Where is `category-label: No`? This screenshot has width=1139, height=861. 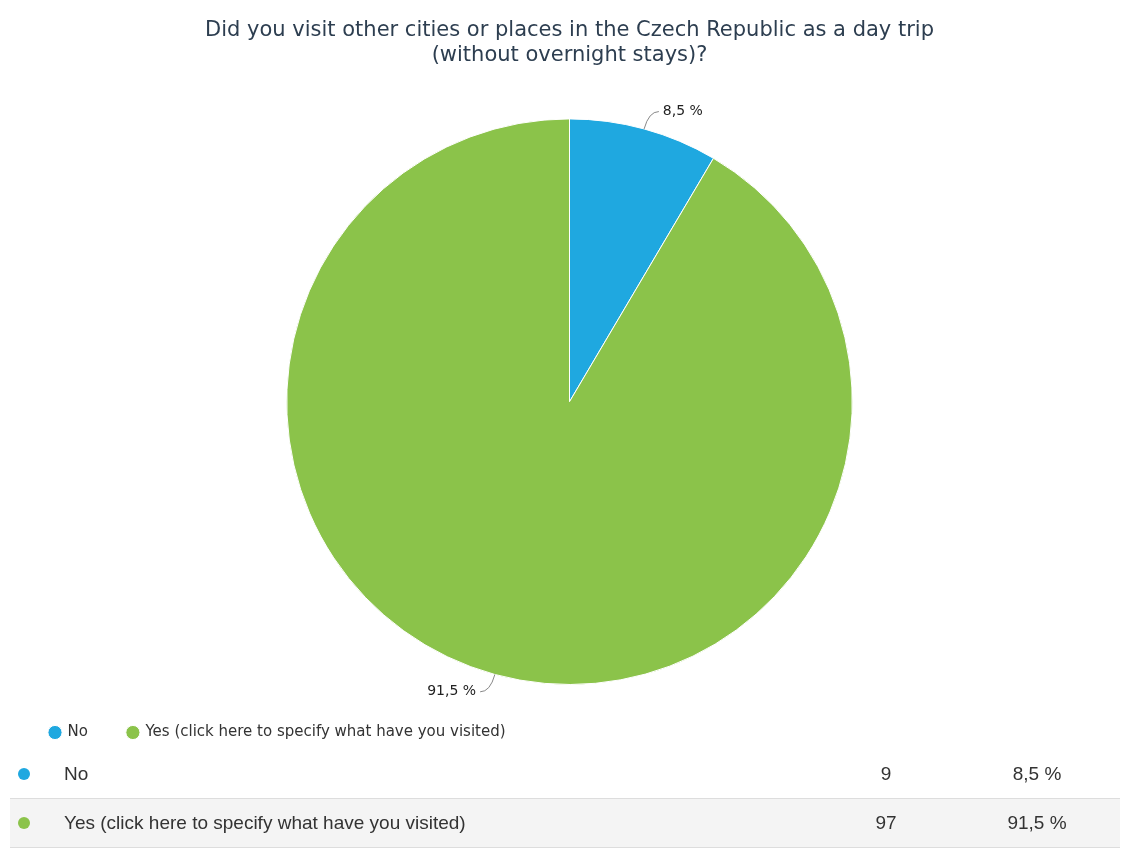 category-label: No is located at coordinates (76, 773).